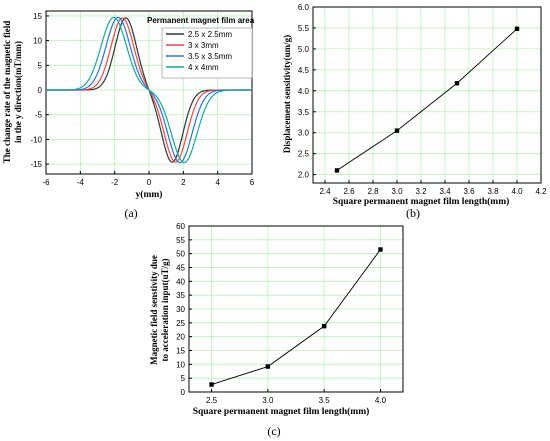  I want to click on chart-b-ytick-label: 4.5, so click(304, 70).